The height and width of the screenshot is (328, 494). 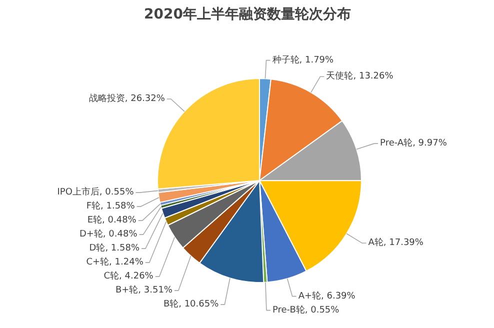 I want to click on slice-label: A轮, 17.39%, so click(x=396, y=242).